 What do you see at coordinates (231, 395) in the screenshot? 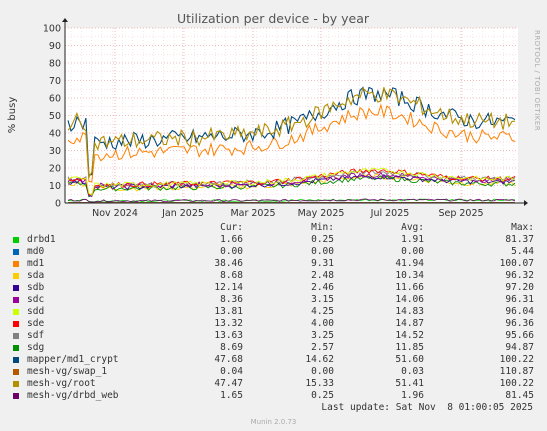
I see `series-cur: 1.65` at bounding box center [231, 395].